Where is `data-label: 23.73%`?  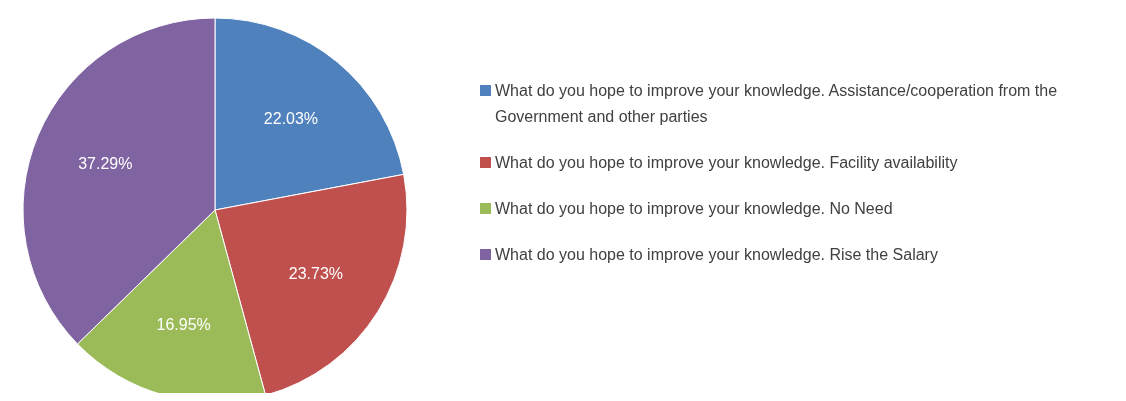 data-label: 23.73% is located at coordinates (316, 273).